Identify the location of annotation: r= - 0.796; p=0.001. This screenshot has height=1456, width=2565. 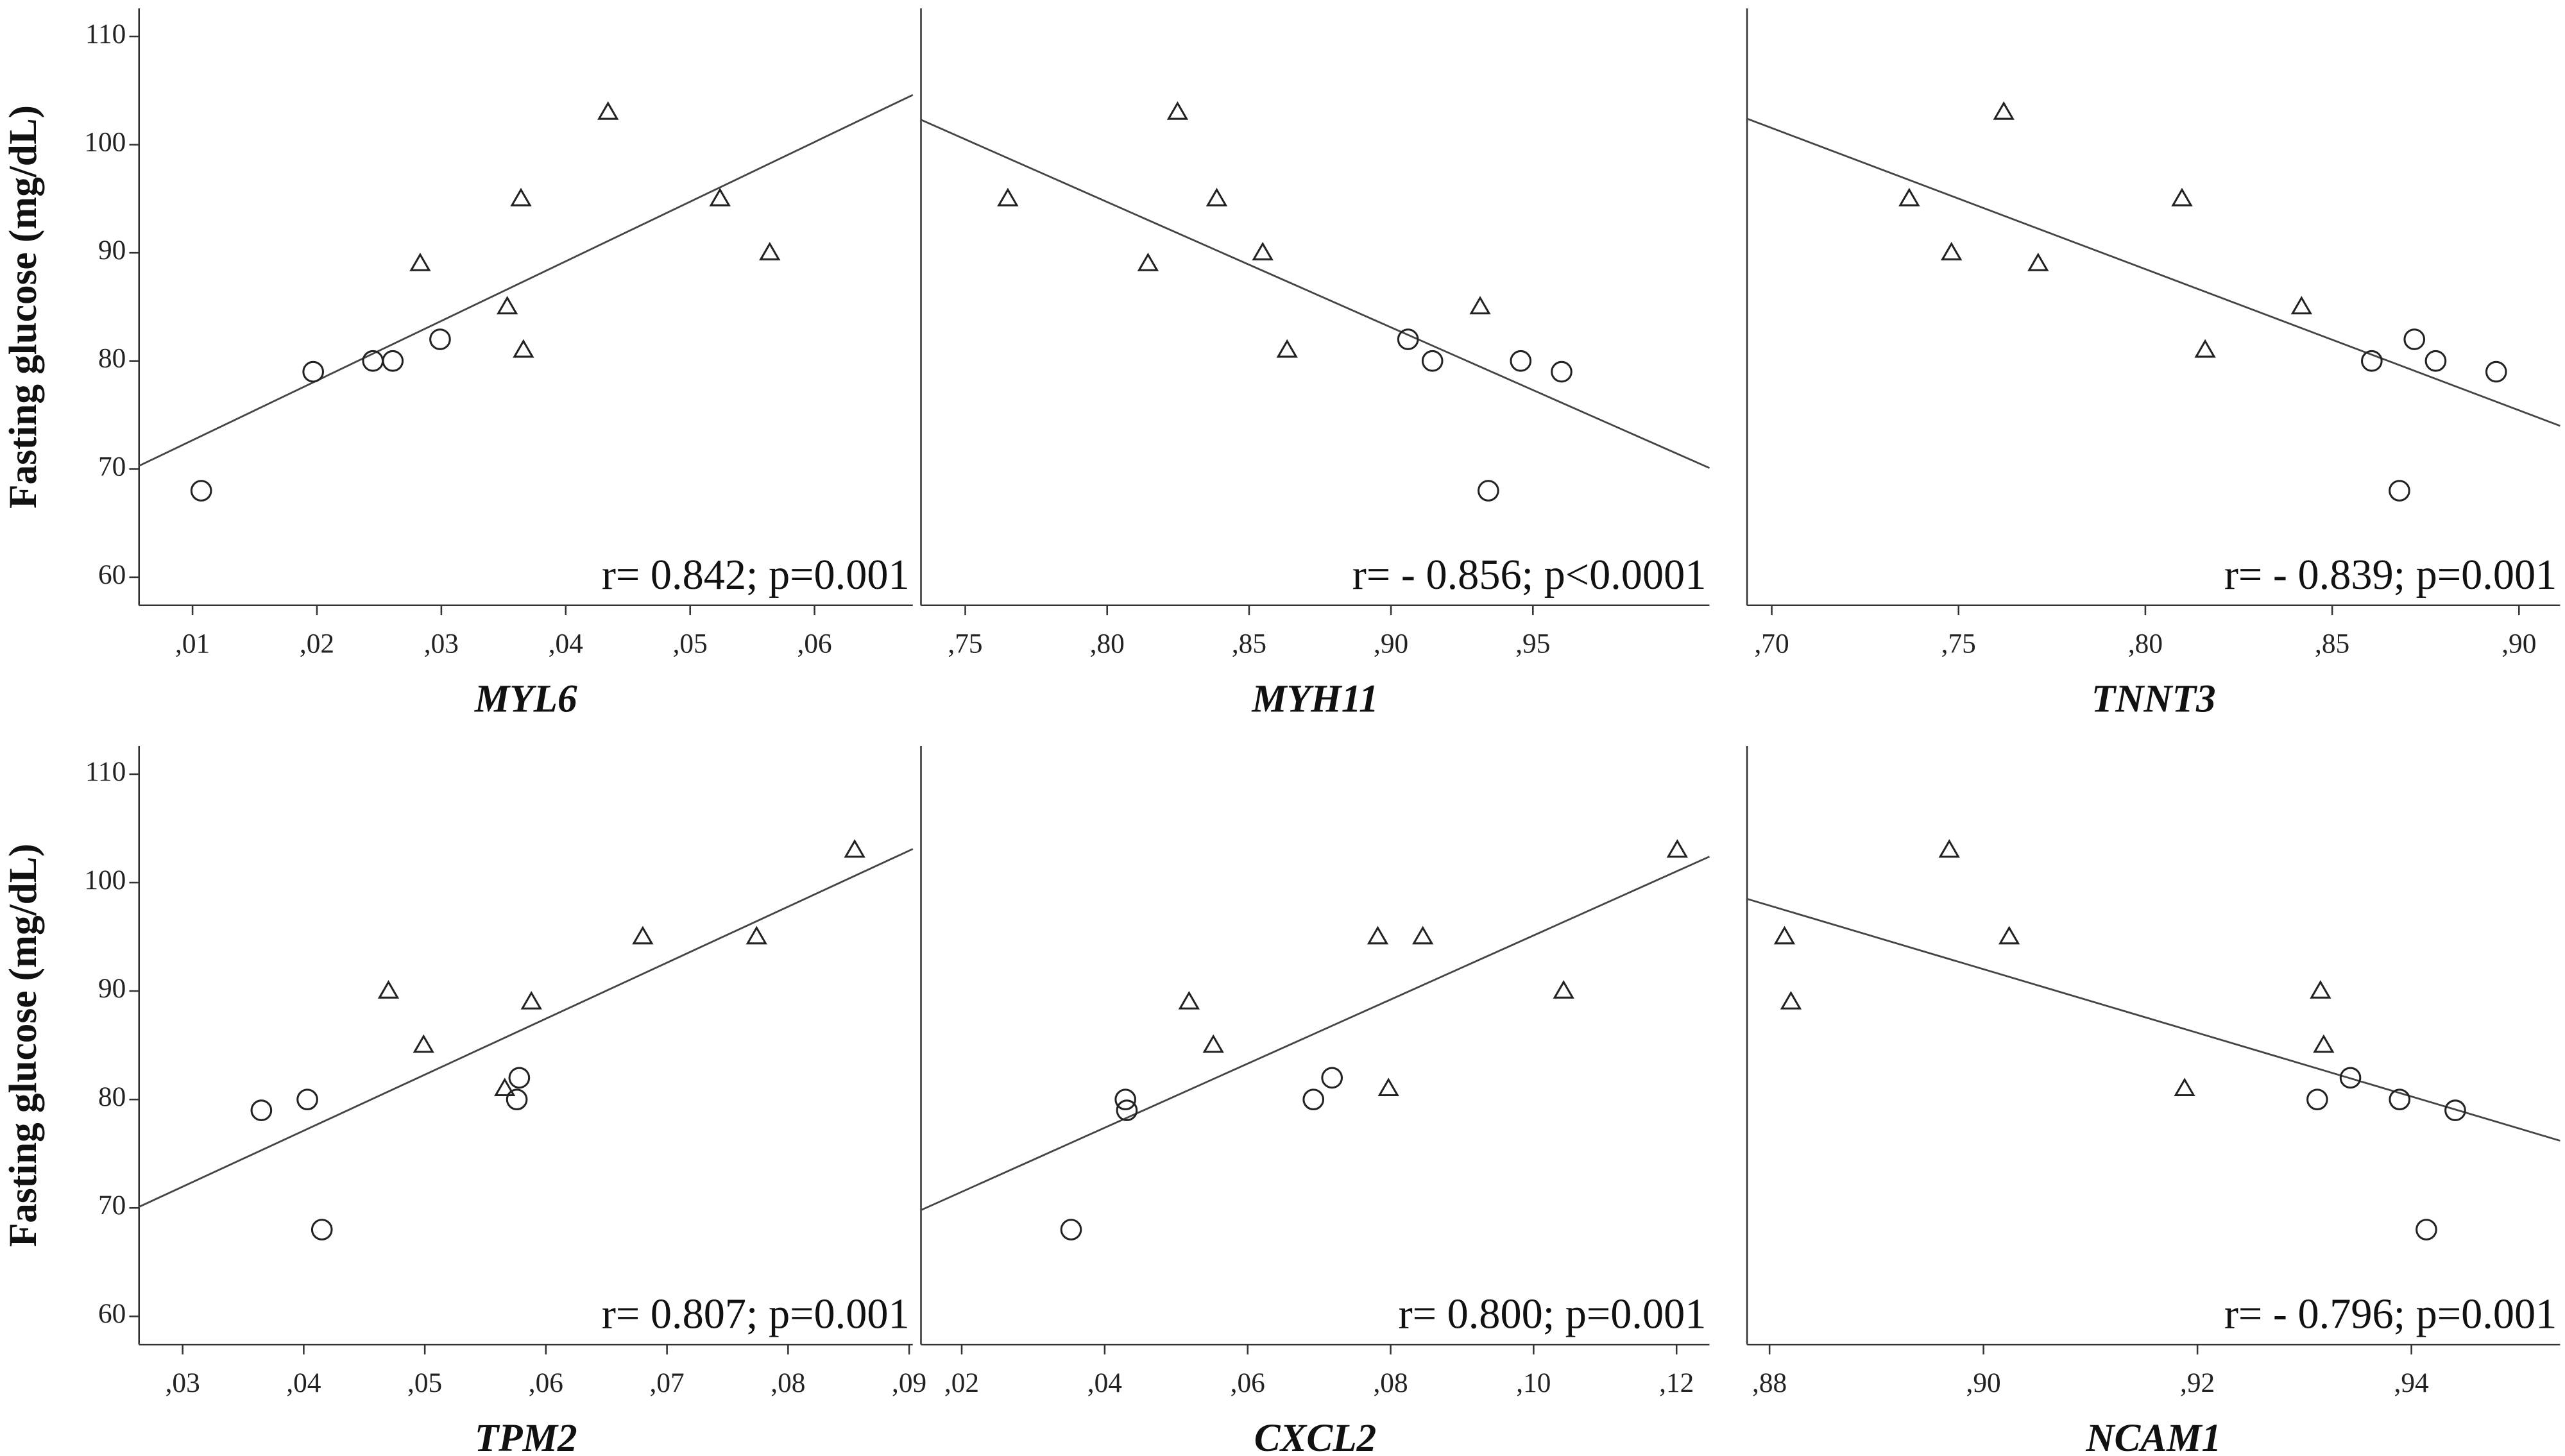
(2390, 1315).